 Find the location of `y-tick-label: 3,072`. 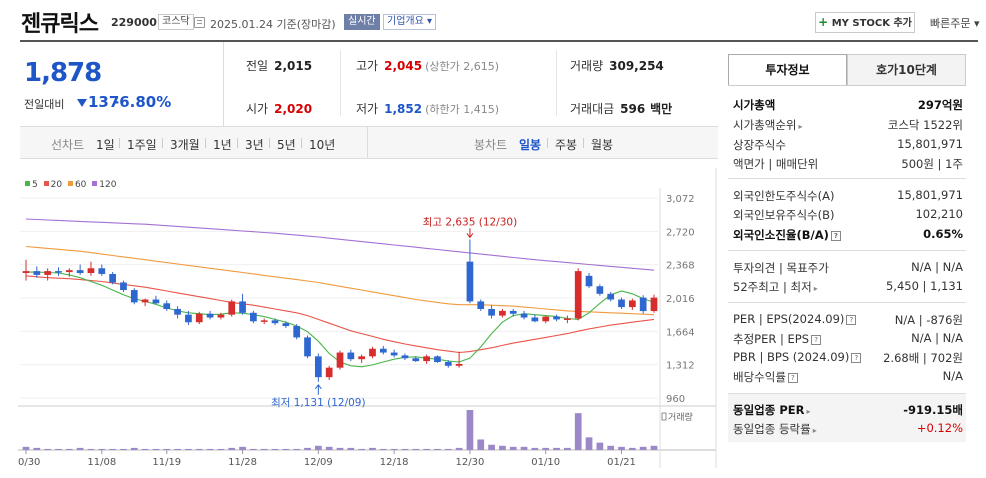

y-tick-label: 3,072 is located at coordinates (680, 199).